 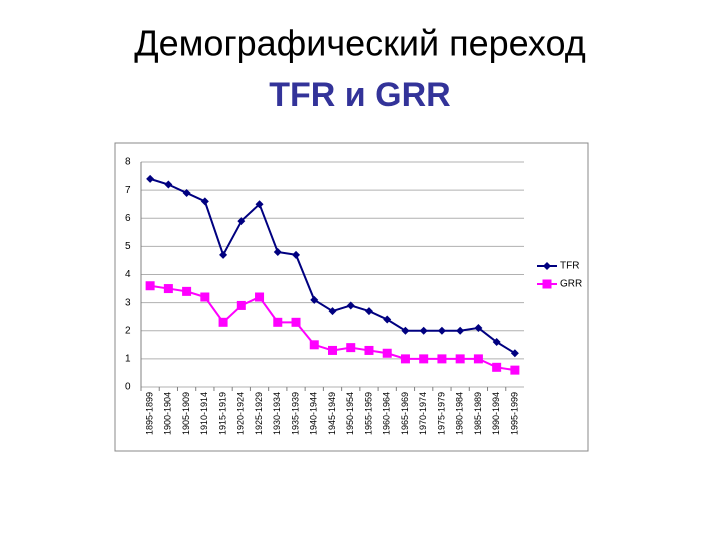 I want to click on x-tick-label: 1975-1979, so click(x=441, y=413).